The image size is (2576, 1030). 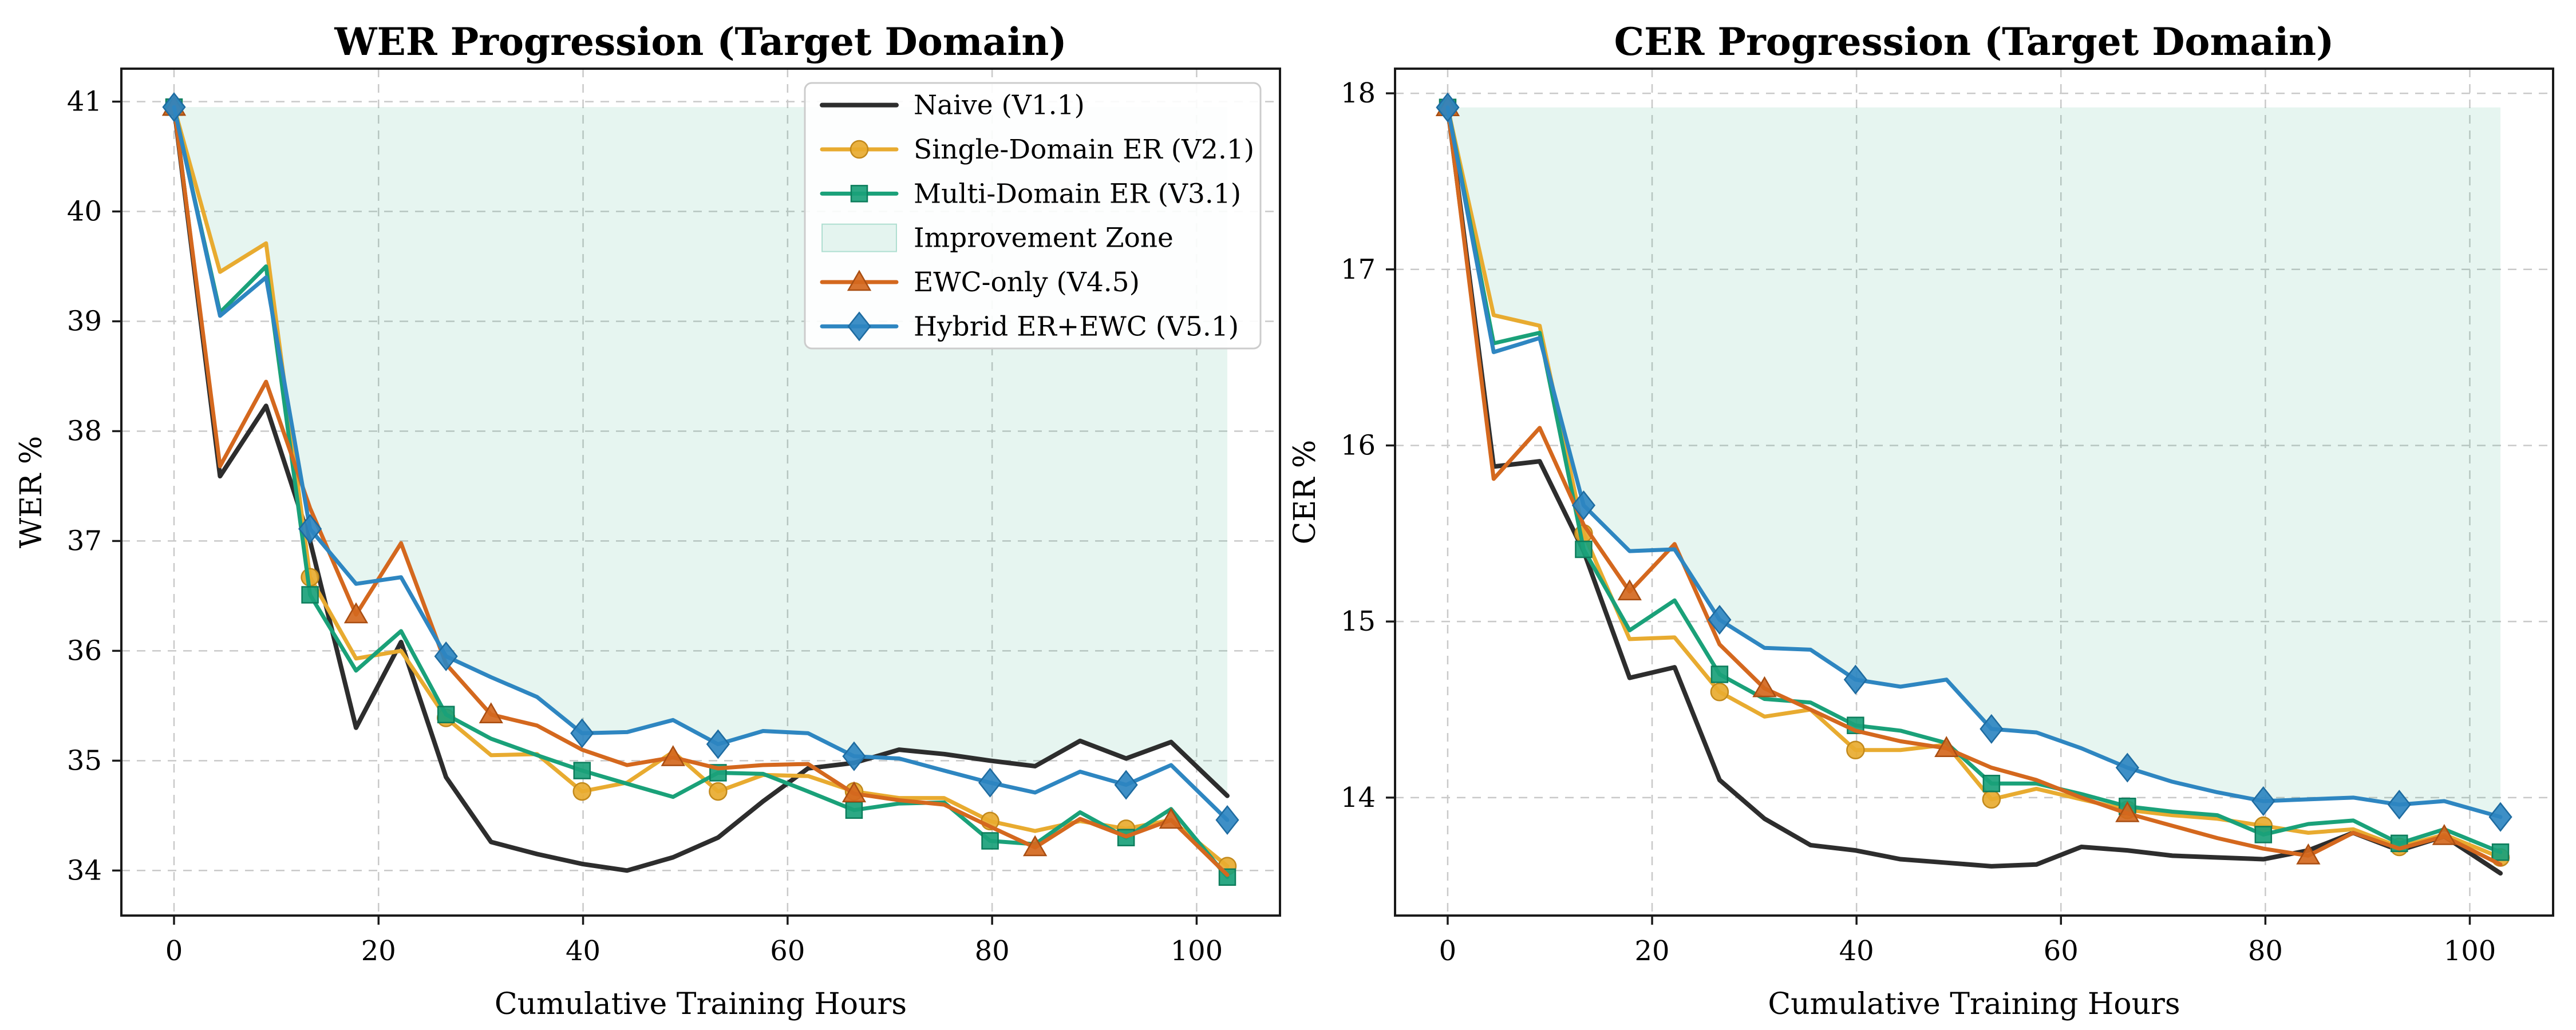 I want to click on chart-title: CER Progression (Target Domain), so click(x=1974, y=41).